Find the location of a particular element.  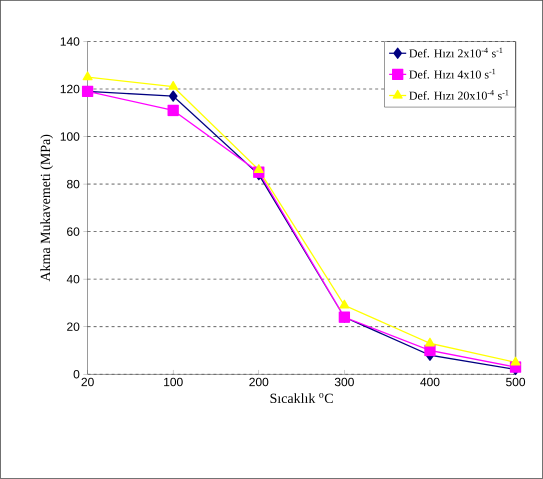

y-axis-title: Akma Mukavemeti (MPa) is located at coordinates (46, 208).